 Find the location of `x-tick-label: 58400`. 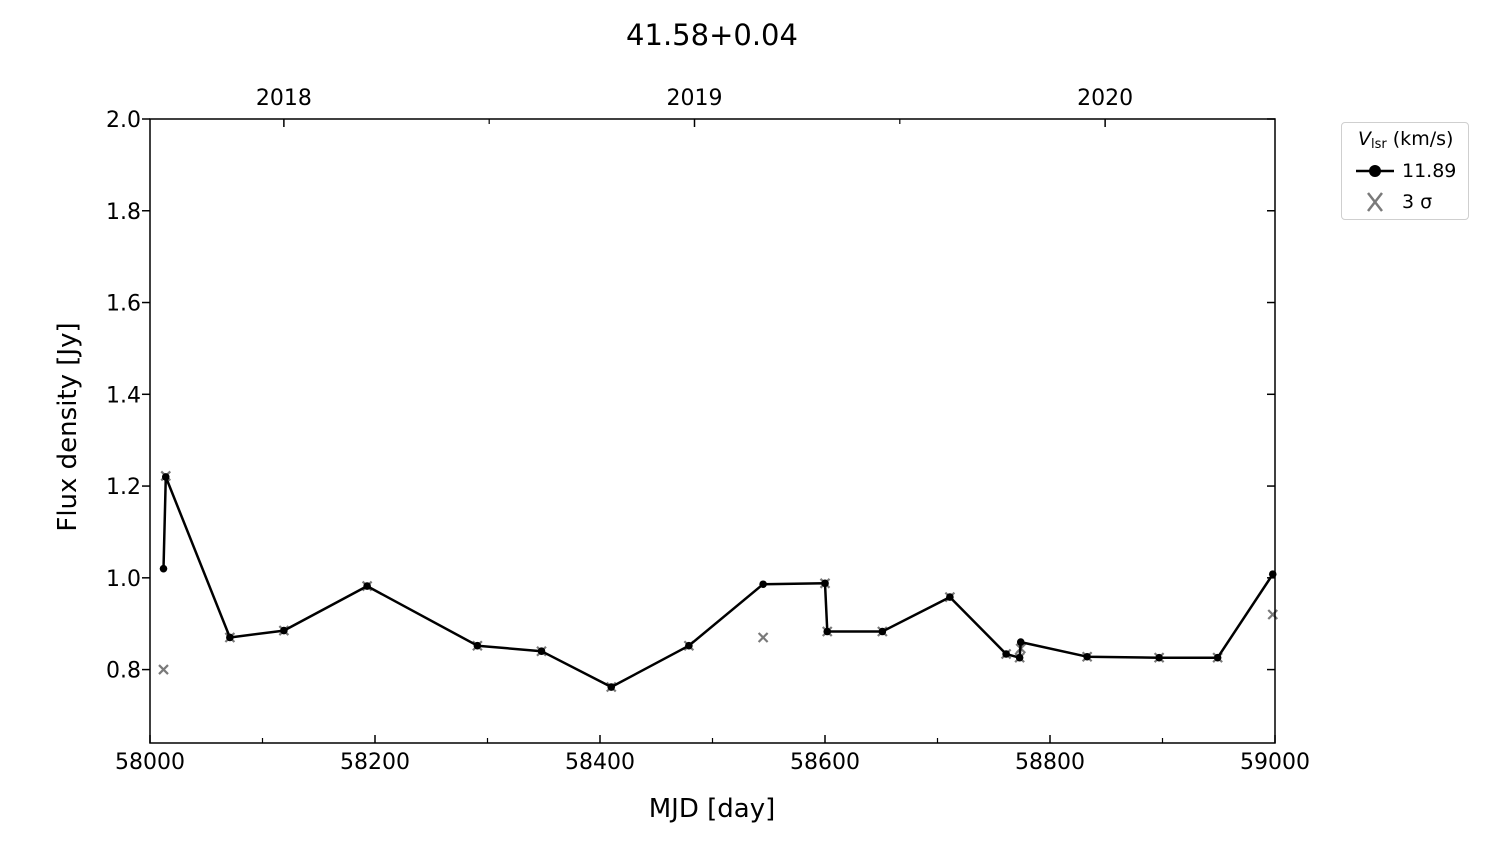

x-tick-label: 58400 is located at coordinates (600, 762).